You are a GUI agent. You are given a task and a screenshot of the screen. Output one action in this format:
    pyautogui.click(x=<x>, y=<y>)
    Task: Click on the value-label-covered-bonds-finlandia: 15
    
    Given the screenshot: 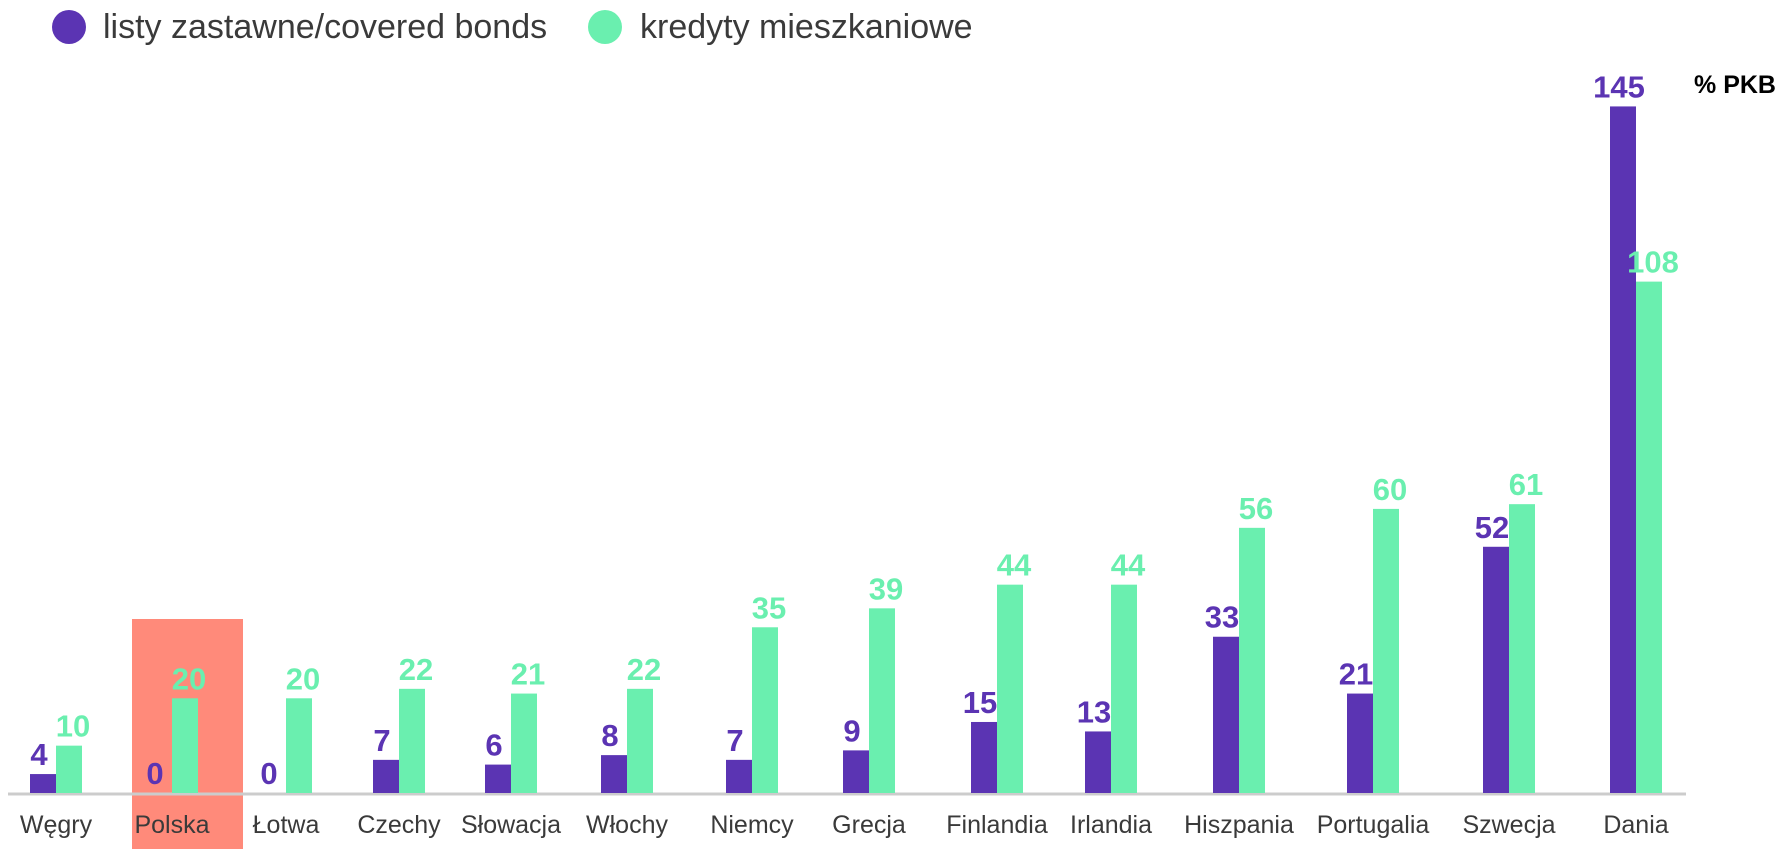 What is the action you would take?
    pyautogui.click(x=980, y=702)
    